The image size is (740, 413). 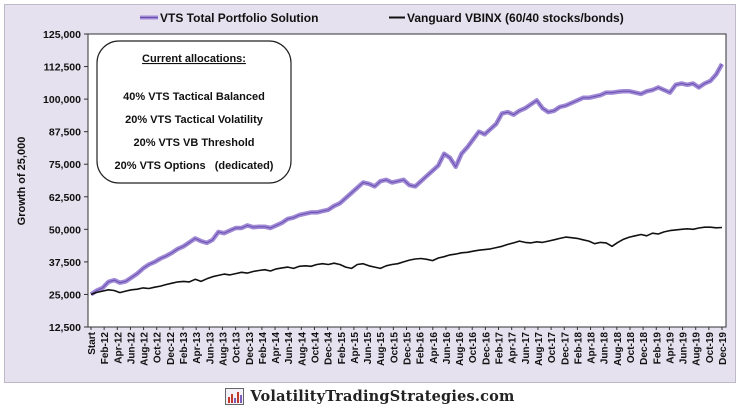 What do you see at coordinates (65, 165) in the screenshot?
I see `y-tick-label: 75,000` at bounding box center [65, 165].